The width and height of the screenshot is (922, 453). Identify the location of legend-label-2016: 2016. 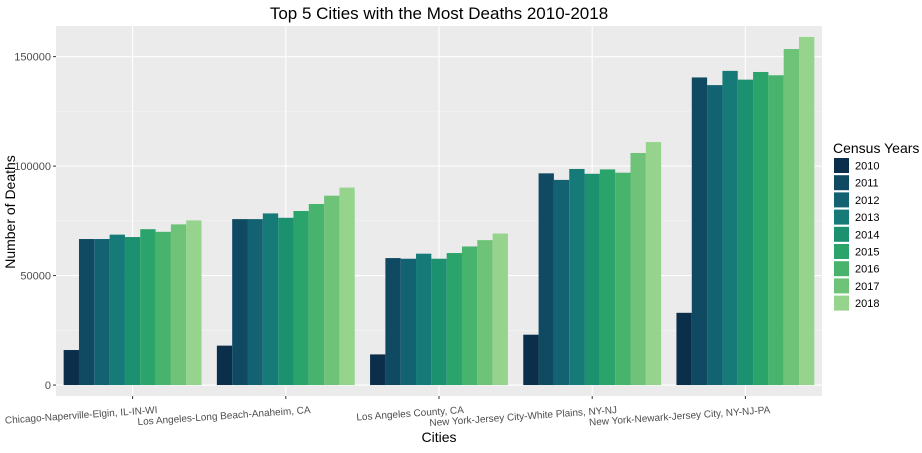
(867, 270).